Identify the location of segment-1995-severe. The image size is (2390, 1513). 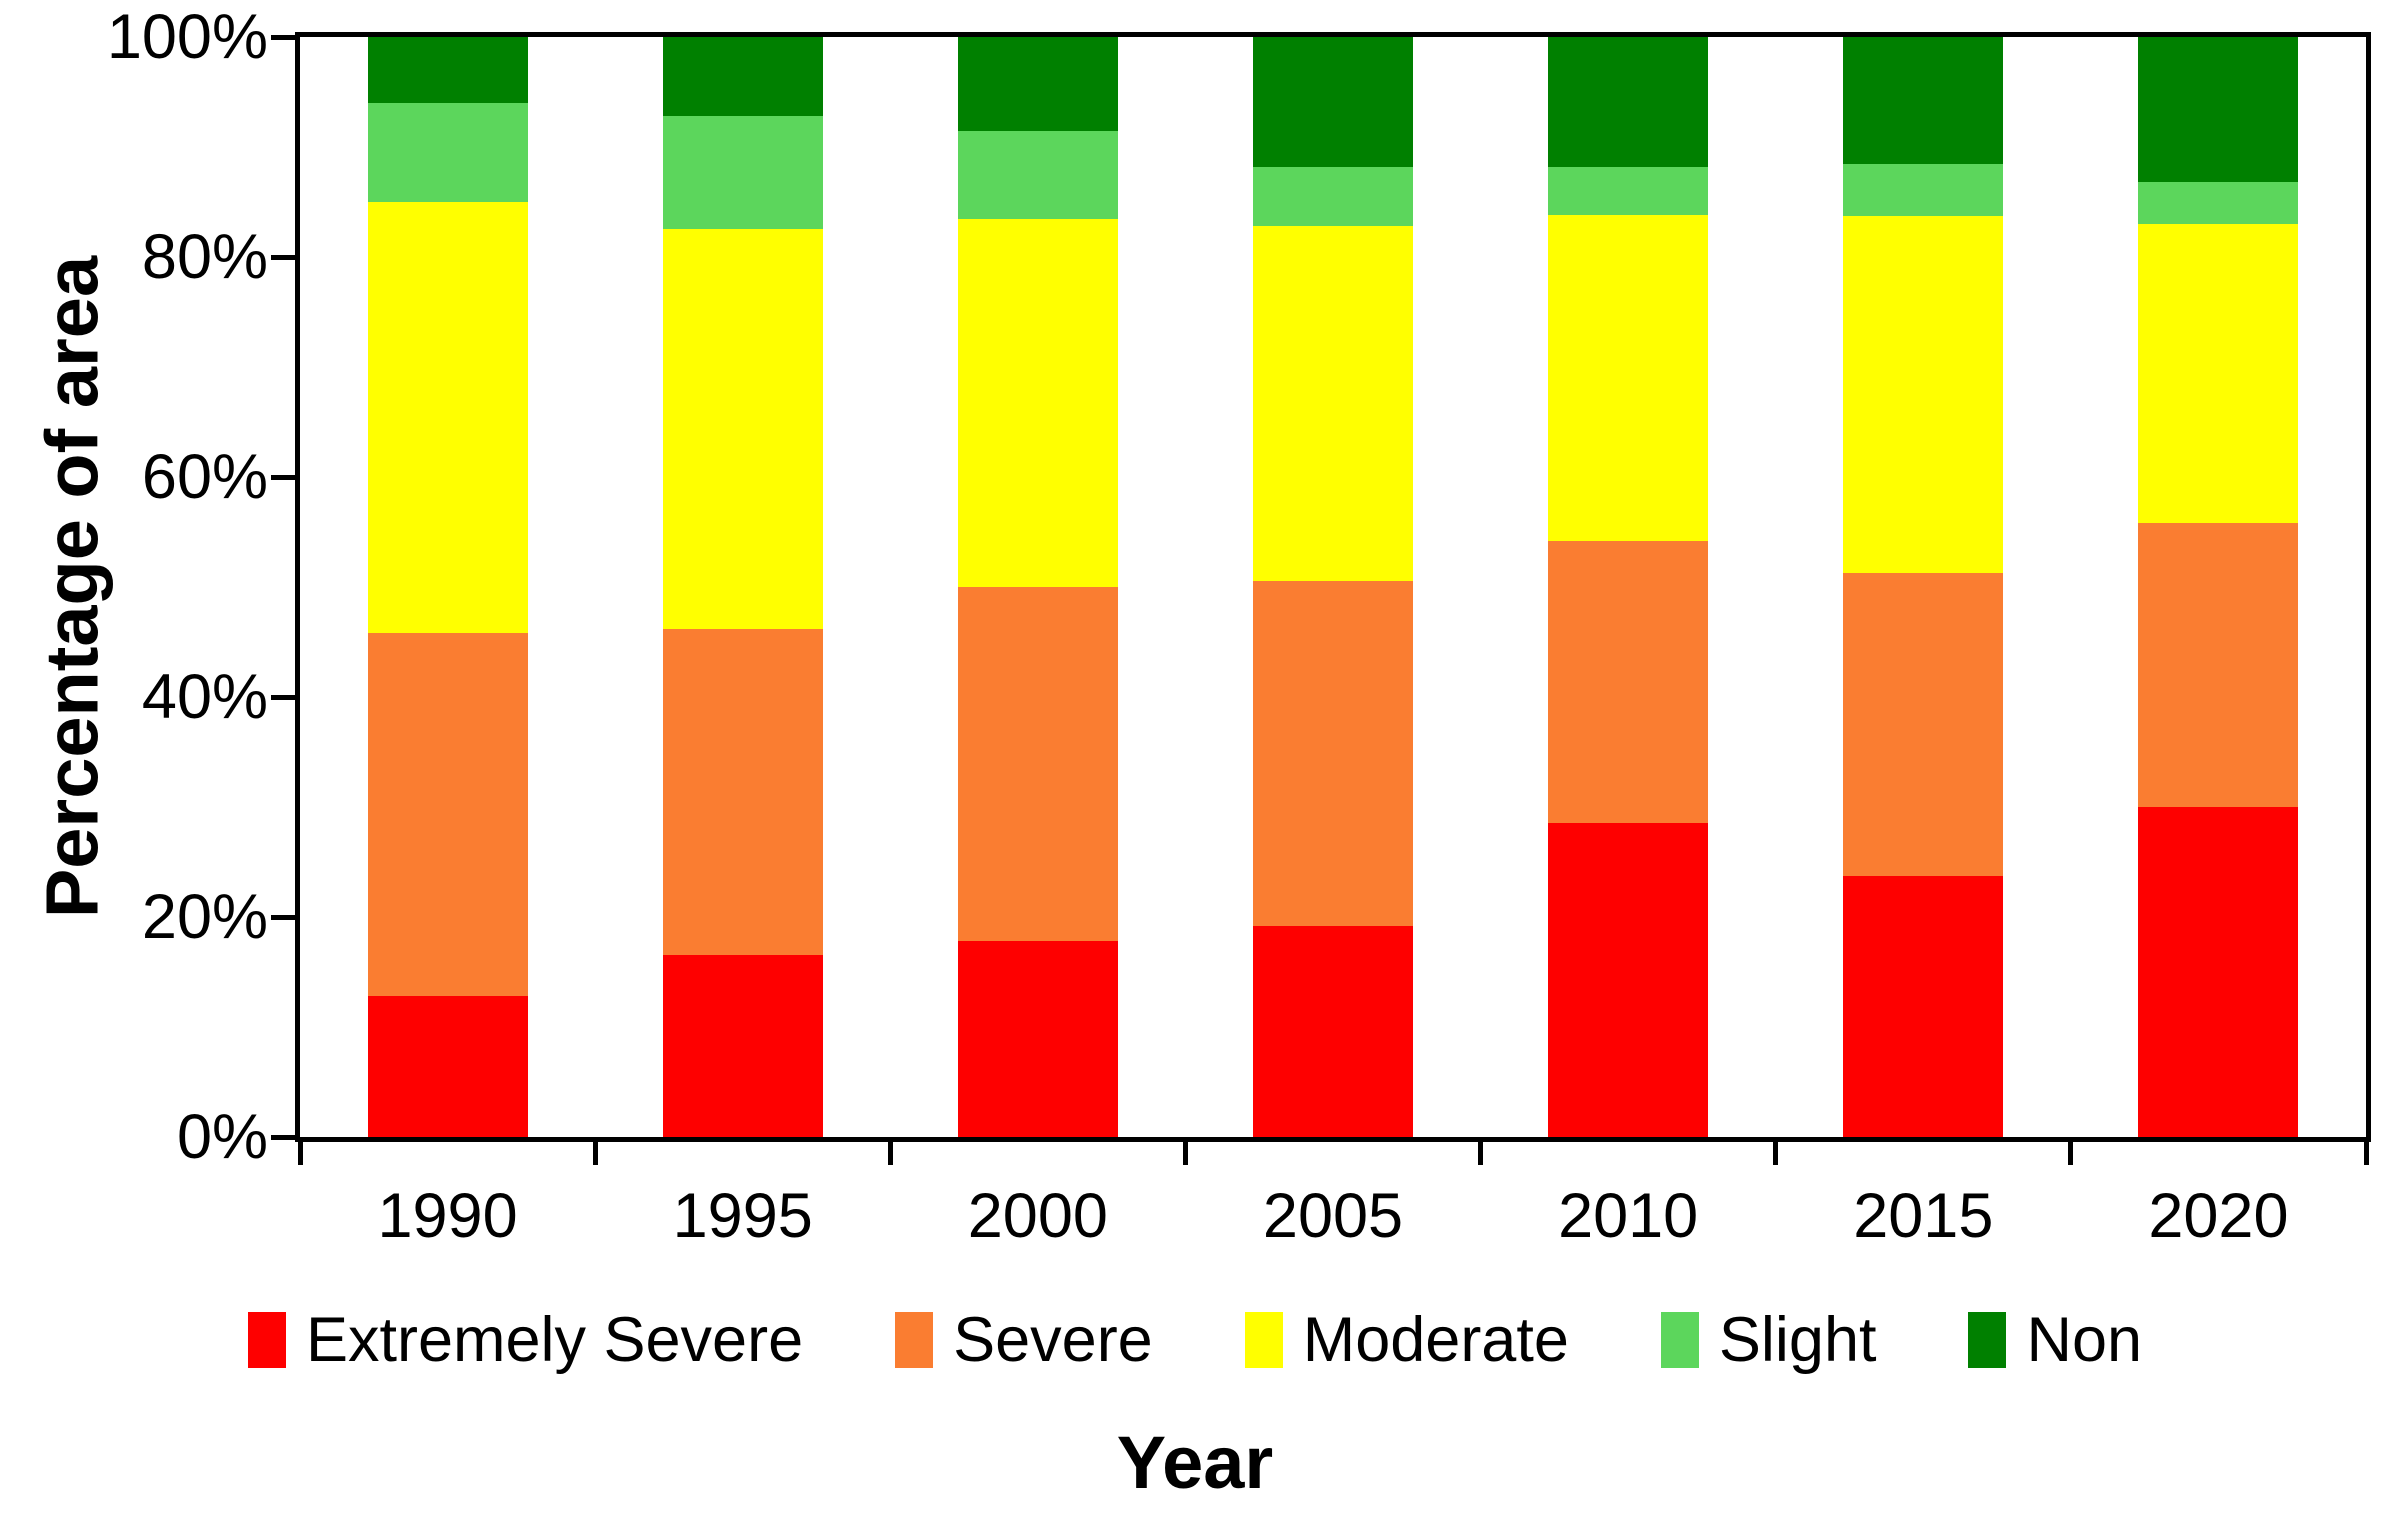
(742, 792).